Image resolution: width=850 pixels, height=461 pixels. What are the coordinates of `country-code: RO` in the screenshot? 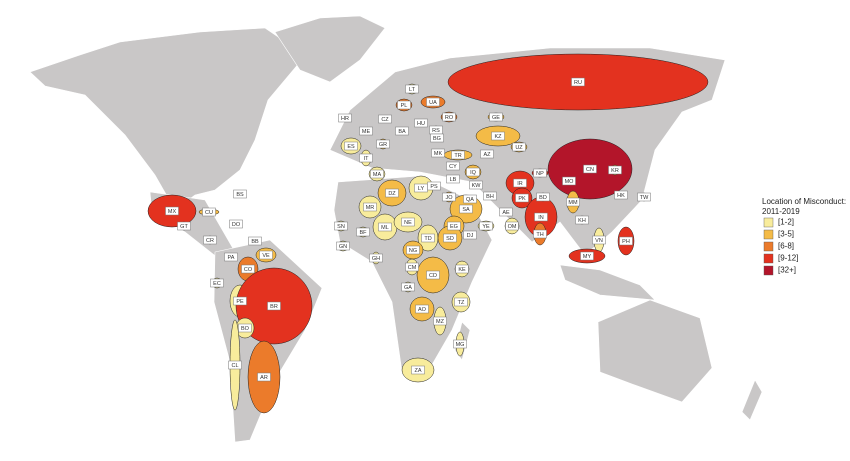 It's located at (449, 118).